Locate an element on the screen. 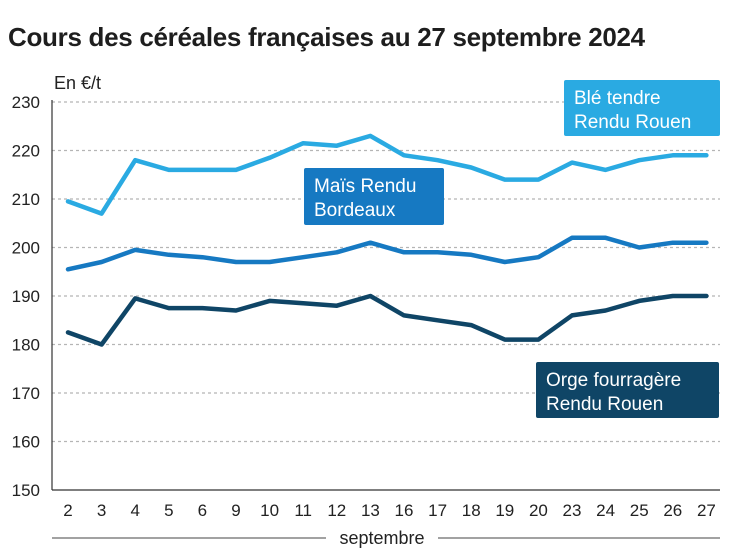 The image size is (747, 558). x-tick-label: 2 is located at coordinates (67, 510).